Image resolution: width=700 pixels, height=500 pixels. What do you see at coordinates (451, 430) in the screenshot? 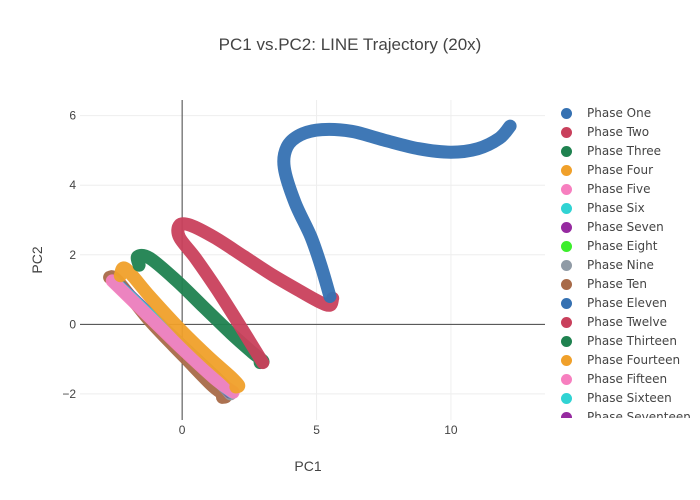
I see `x-tick-label: 10` at bounding box center [451, 430].